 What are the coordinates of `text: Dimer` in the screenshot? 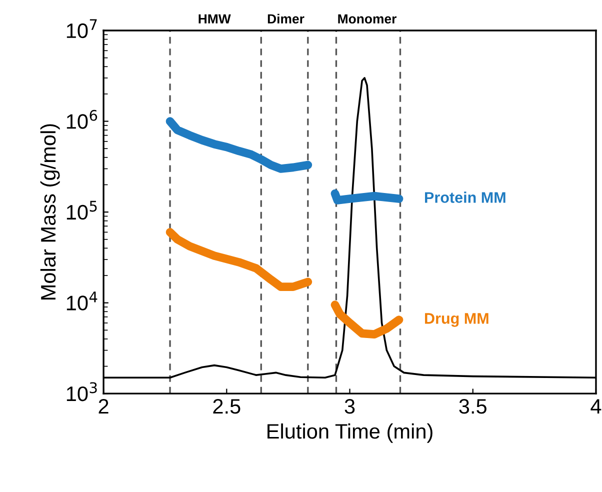 It's located at (286, 19).